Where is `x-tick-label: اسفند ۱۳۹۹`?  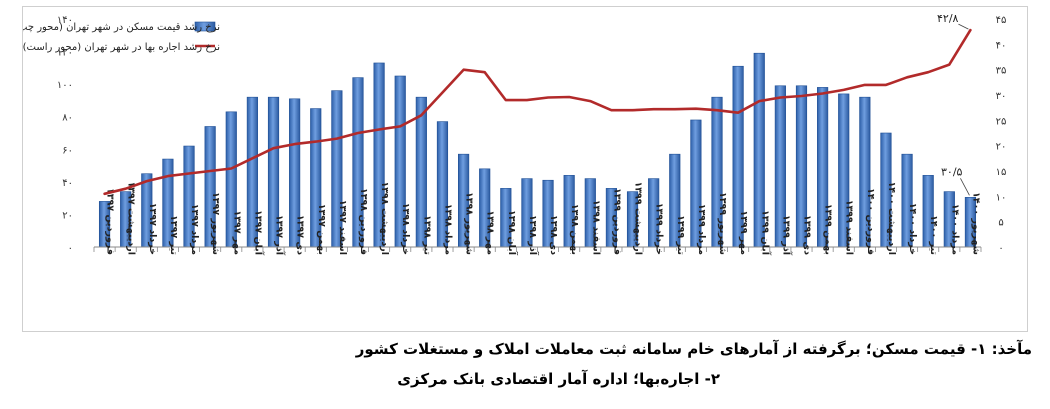
x-tick-label: اسفند ۱۳۹۹ is located at coordinates (849, 227).